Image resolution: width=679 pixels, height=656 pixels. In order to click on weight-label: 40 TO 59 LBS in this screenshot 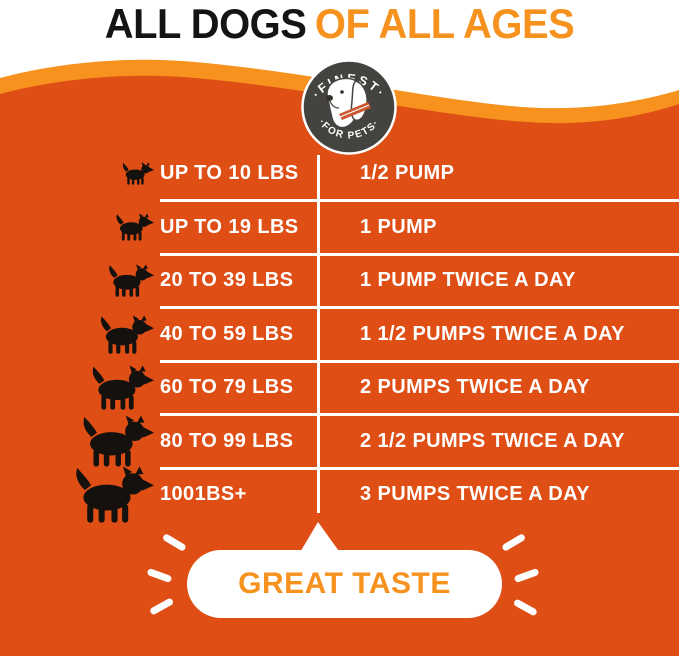, I will do `click(227, 333)`.